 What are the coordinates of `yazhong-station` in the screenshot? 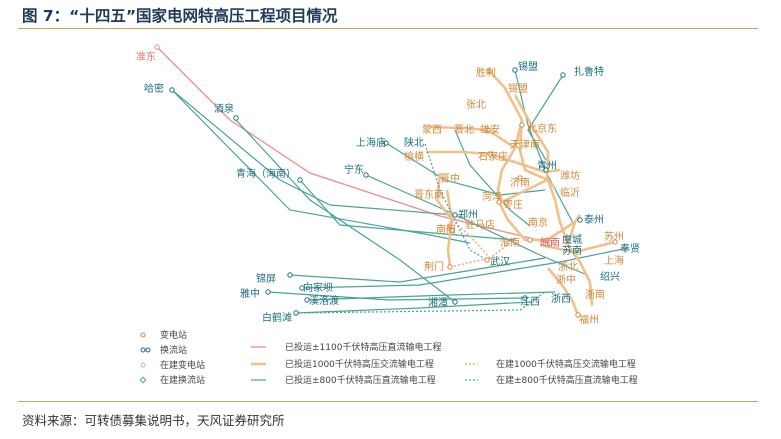 It's located at (268, 292).